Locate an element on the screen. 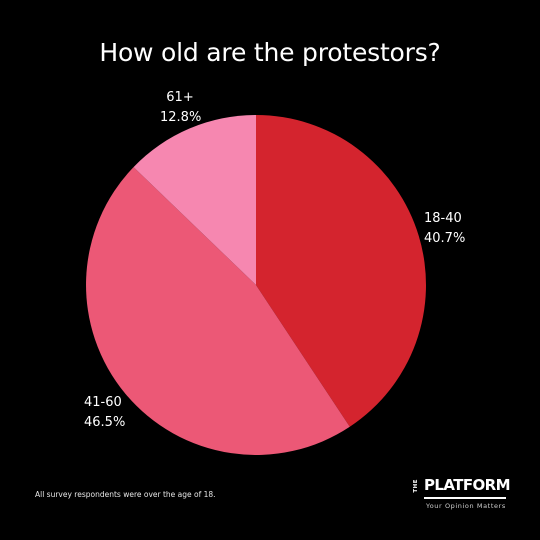 The image size is (540, 540). logo-underline is located at coordinates (465, 498).